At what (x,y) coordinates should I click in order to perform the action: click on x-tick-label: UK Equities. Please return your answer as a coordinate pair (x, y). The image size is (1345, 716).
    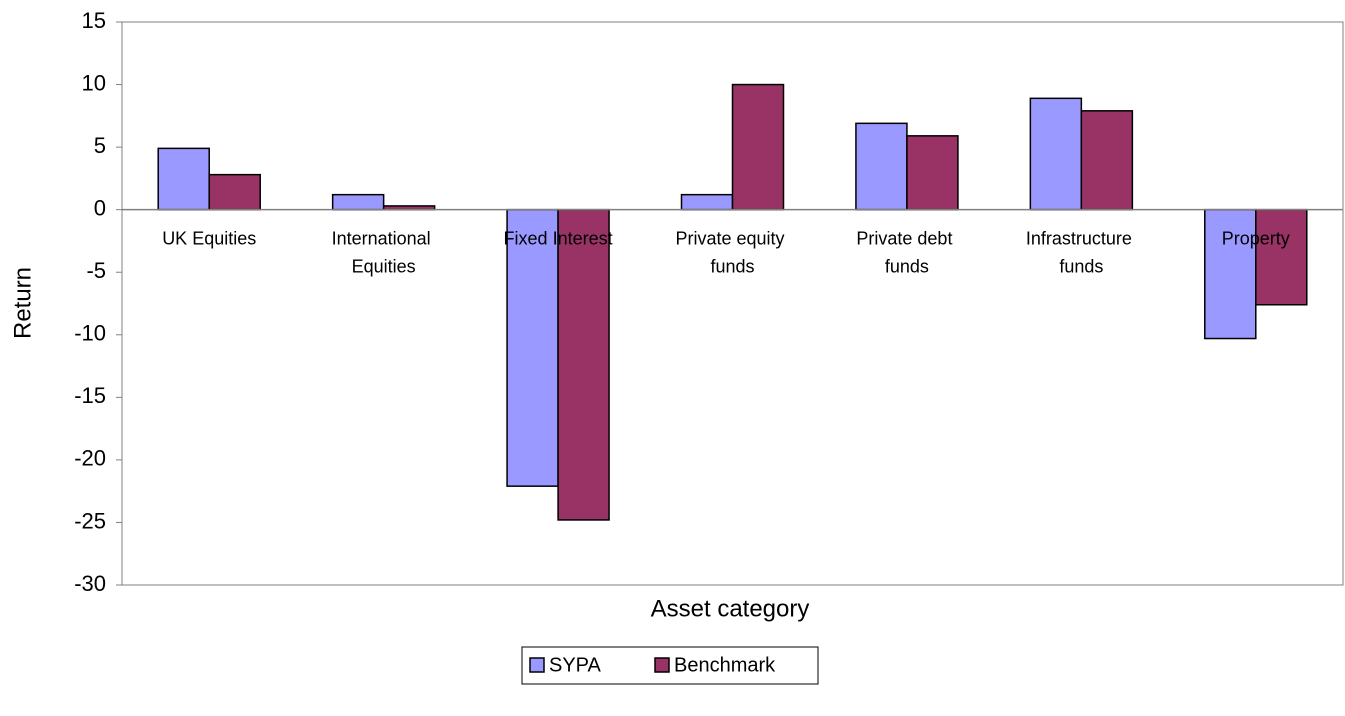
    Looking at the image, I should click on (209, 238).